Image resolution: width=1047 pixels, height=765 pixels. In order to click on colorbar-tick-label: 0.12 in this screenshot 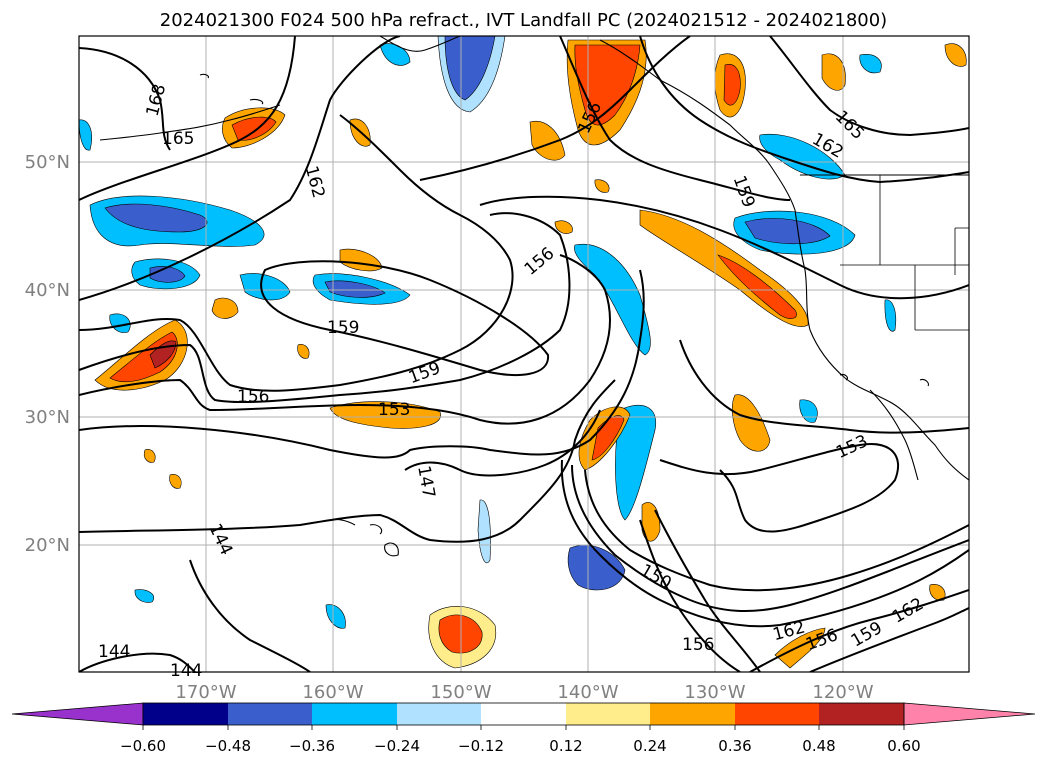, I will do `click(565, 746)`.